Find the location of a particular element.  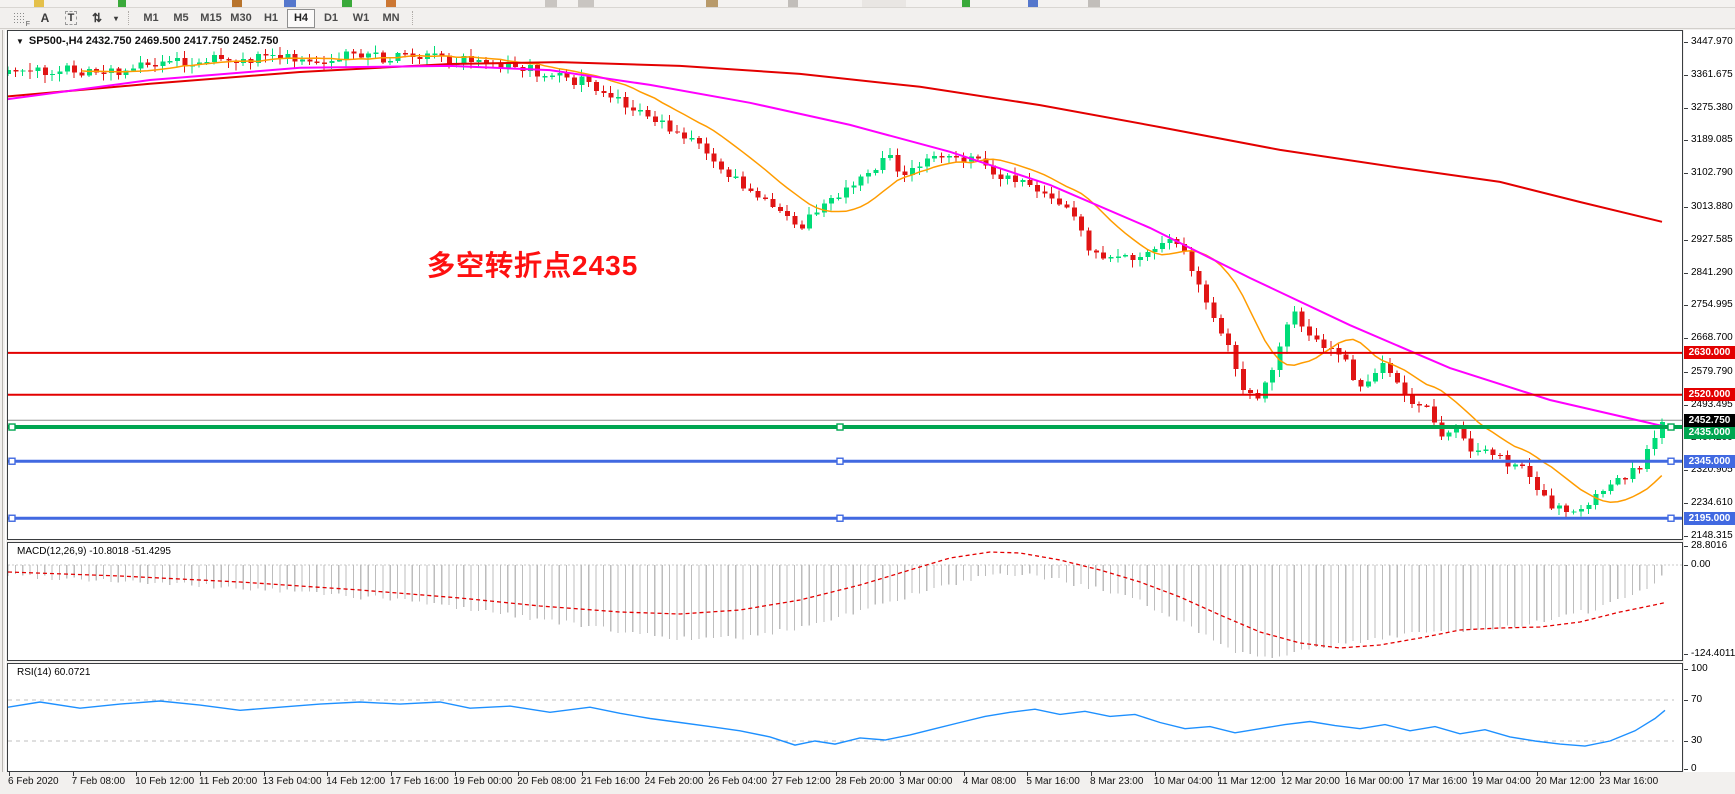

timeframe-button-H4: H4 is located at coordinates (301, 18).